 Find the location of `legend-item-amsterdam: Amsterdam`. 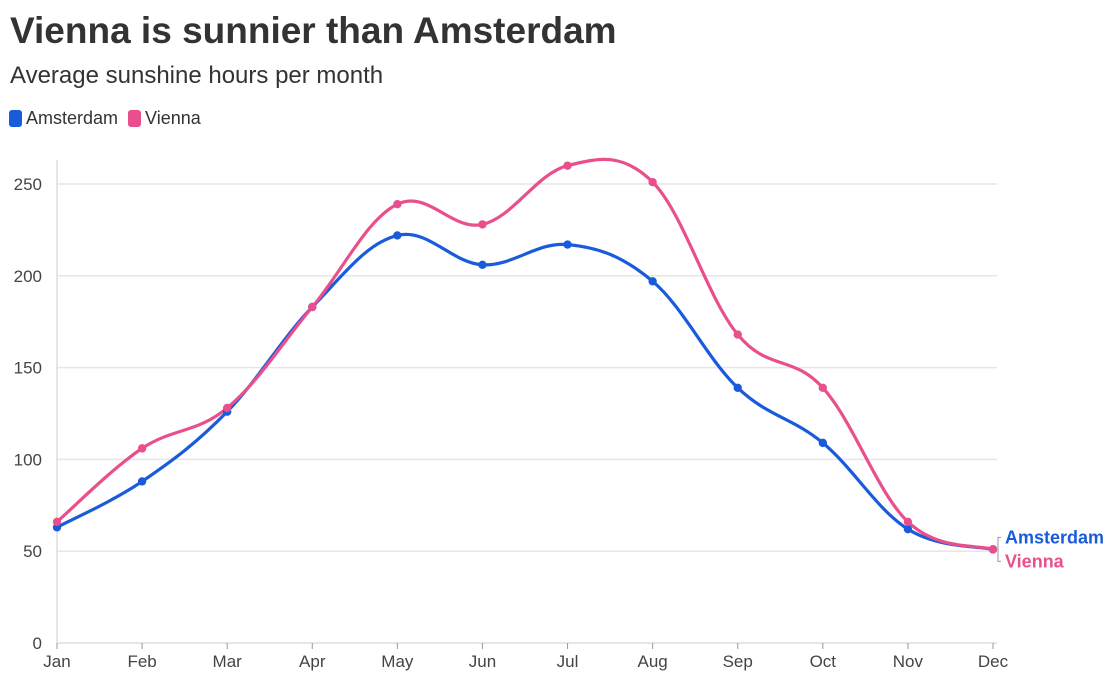

legend-item-amsterdam: Amsterdam is located at coordinates (63, 118).